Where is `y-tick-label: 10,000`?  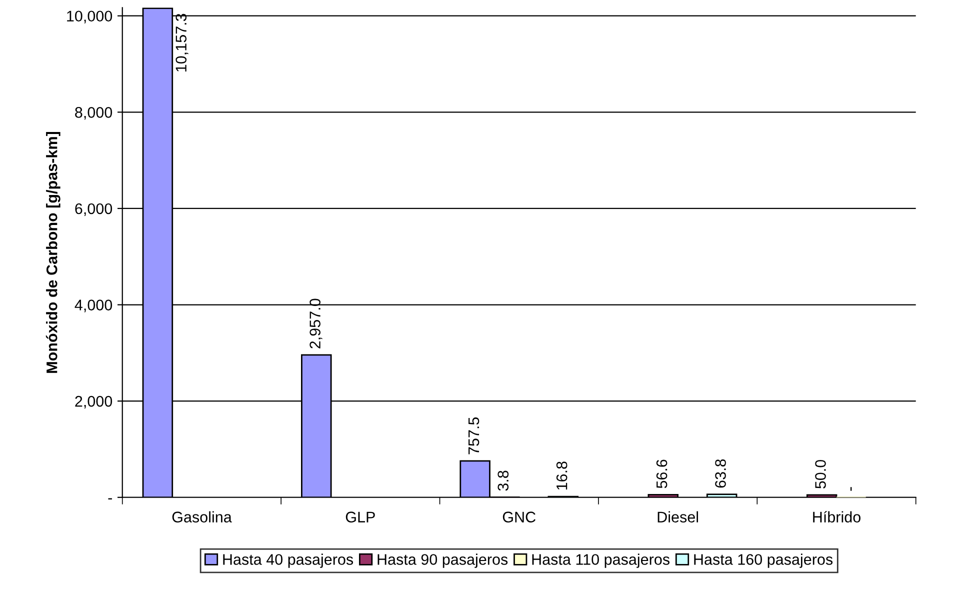 y-tick-label: 10,000 is located at coordinates (89, 17).